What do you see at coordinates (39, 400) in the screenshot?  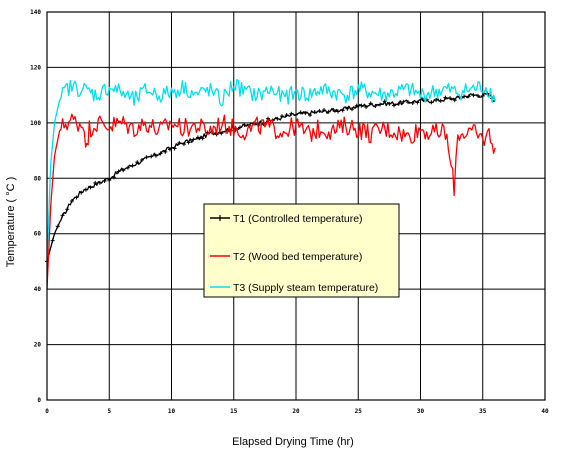 I see `y-tick-label: 0` at bounding box center [39, 400].